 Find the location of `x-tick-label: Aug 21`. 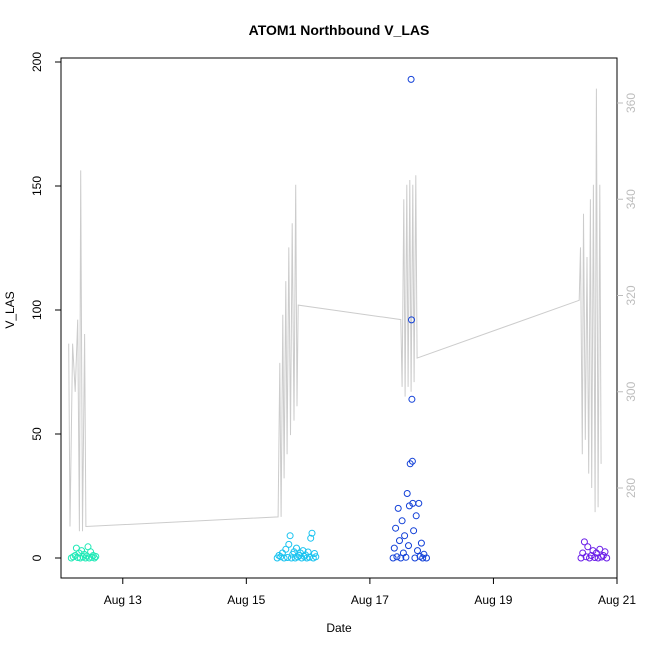

x-tick-label: Aug 21 is located at coordinates (617, 600).